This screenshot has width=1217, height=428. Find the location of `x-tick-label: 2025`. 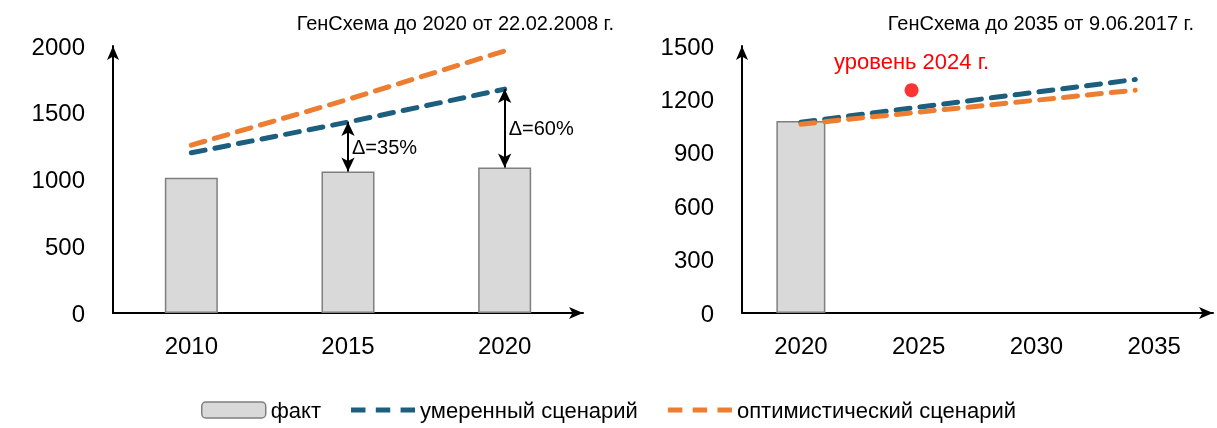

x-tick-label: 2025 is located at coordinates (918, 345).